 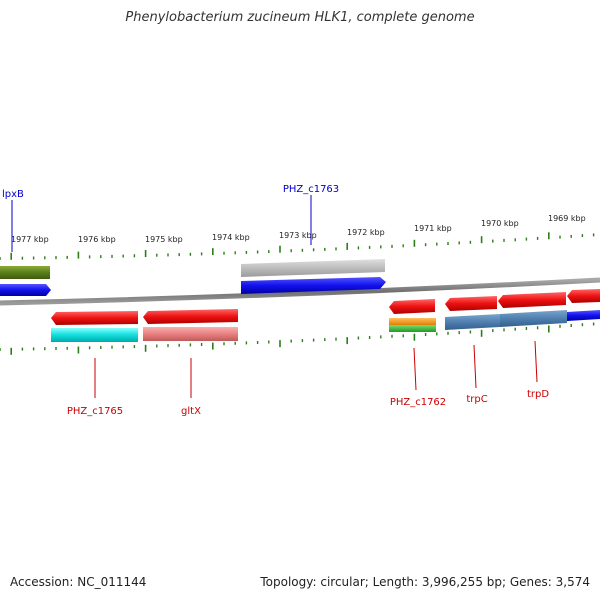 What do you see at coordinates (532, 300) in the screenshot?
I see `gene-trpD-red` at bounding box center [532, 300].